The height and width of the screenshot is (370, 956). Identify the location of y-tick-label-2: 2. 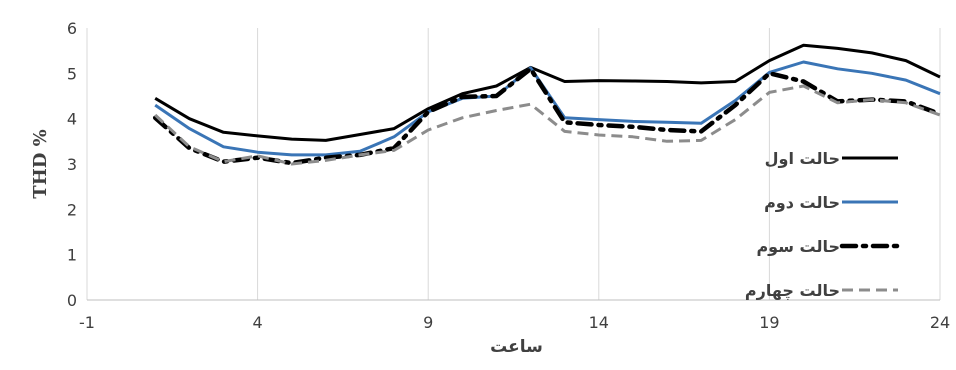
(72, 209).